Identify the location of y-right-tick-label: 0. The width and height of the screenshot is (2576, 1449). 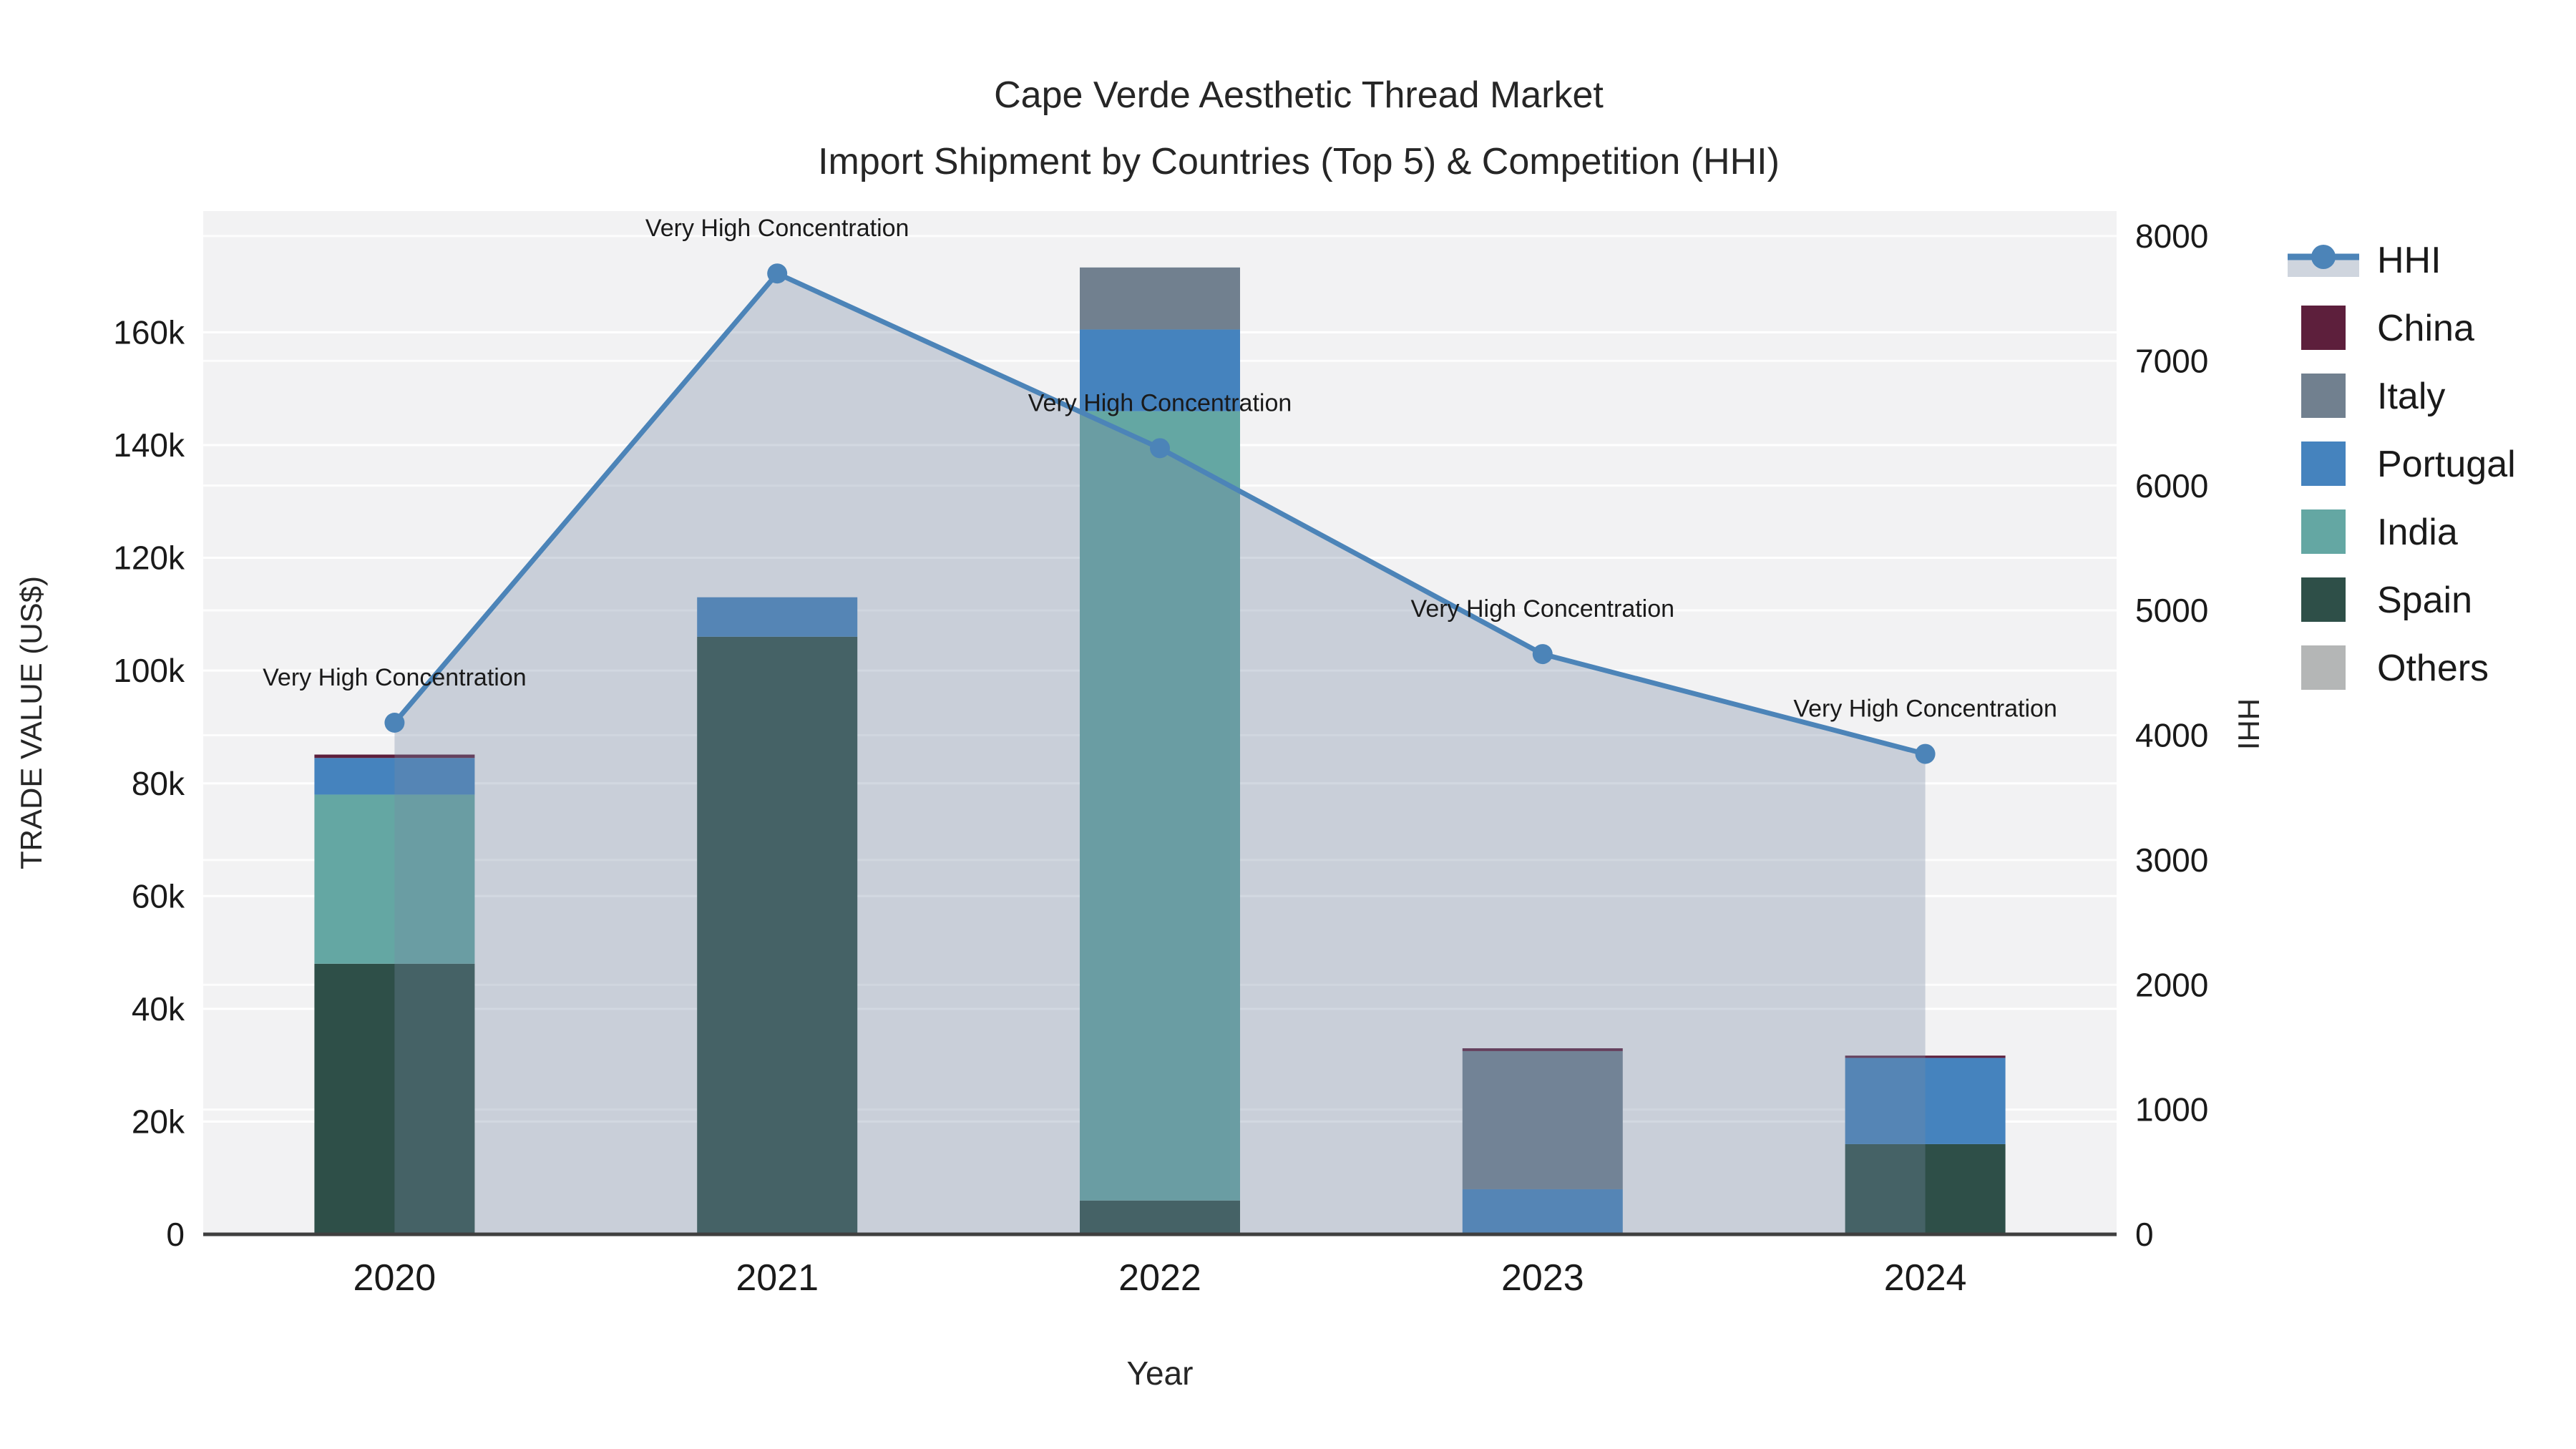
(2144, 1234).